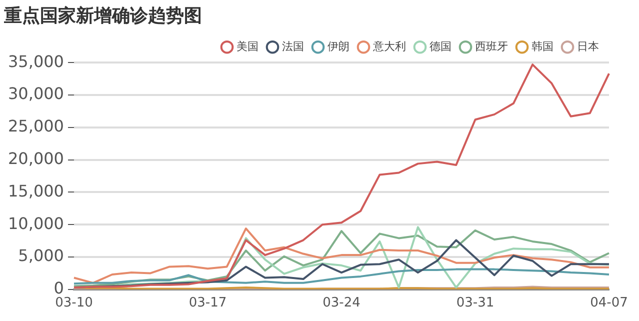 This screenshot has width=639, height=321. I want to click on legend-label: 法国, so click(293, 46).